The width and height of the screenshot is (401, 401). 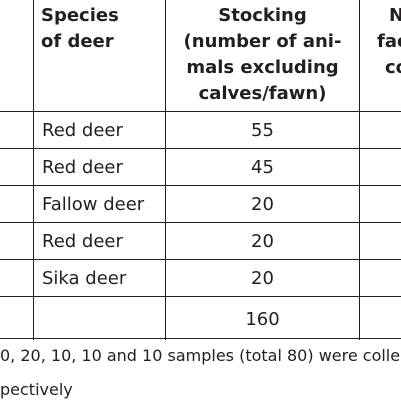 I want to click on cell-stocking: 55, so click(x=262, y=130).